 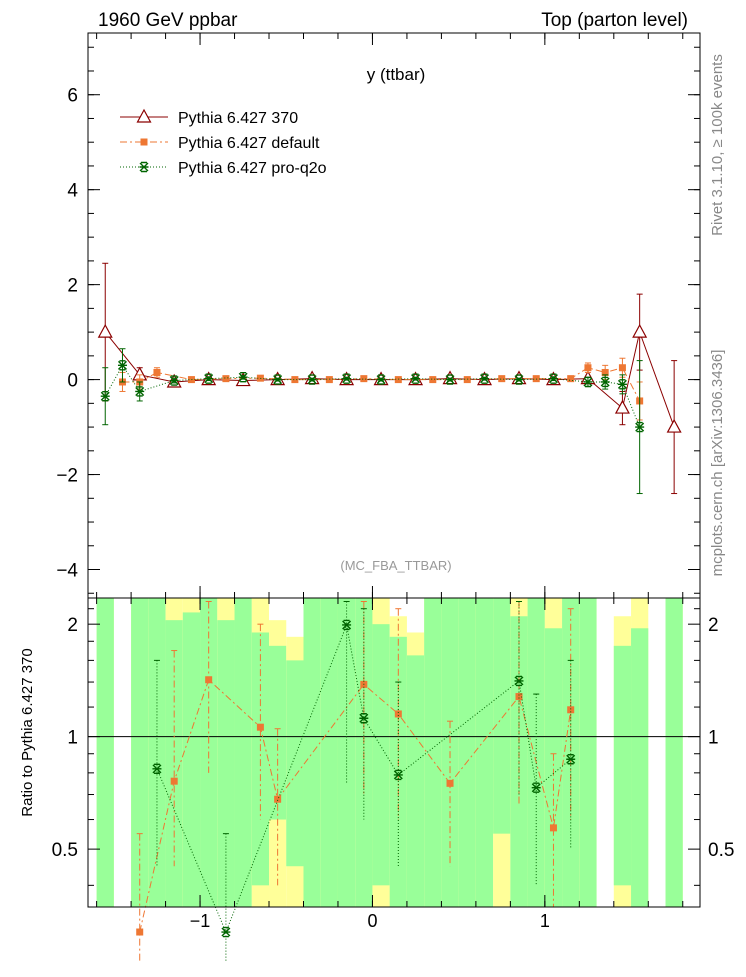 What do you see at coordinates (72, 381) in the screenshot?
I see `y-tick-label: 0` at bounding box center [72, 381].